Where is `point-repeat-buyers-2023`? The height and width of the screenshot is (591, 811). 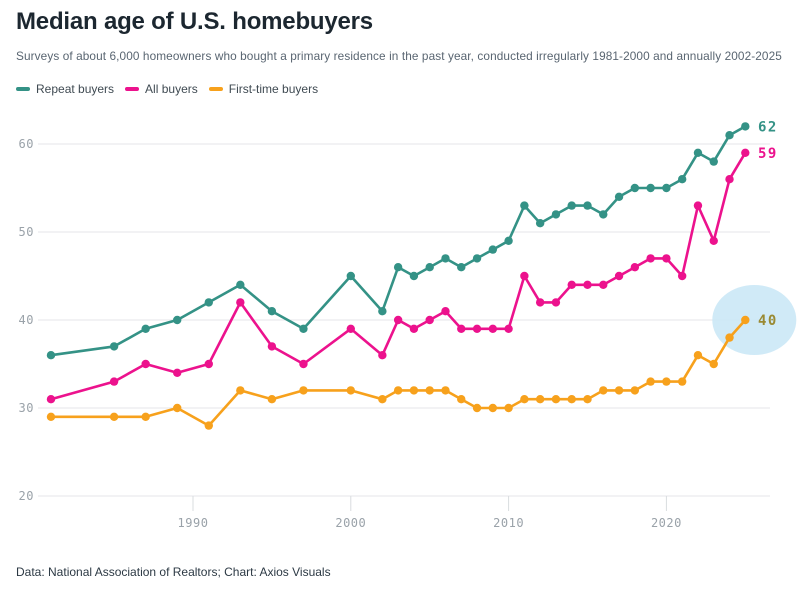 point-repeat-buyers-2023 is located at coordinates (713, 161).